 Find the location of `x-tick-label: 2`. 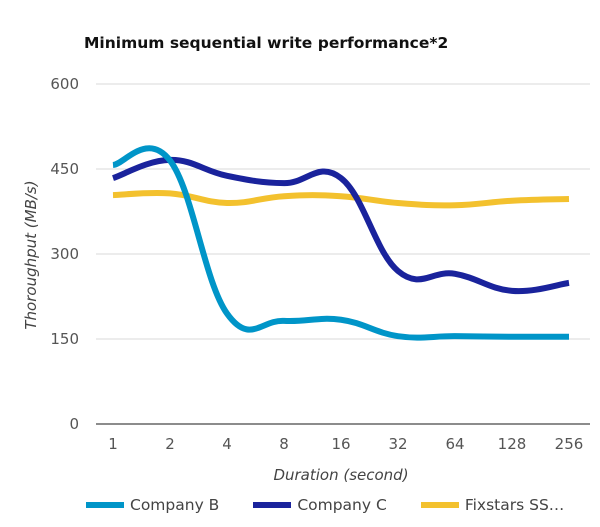

x-tick-label: 2 is located at coordinates (170, 444).